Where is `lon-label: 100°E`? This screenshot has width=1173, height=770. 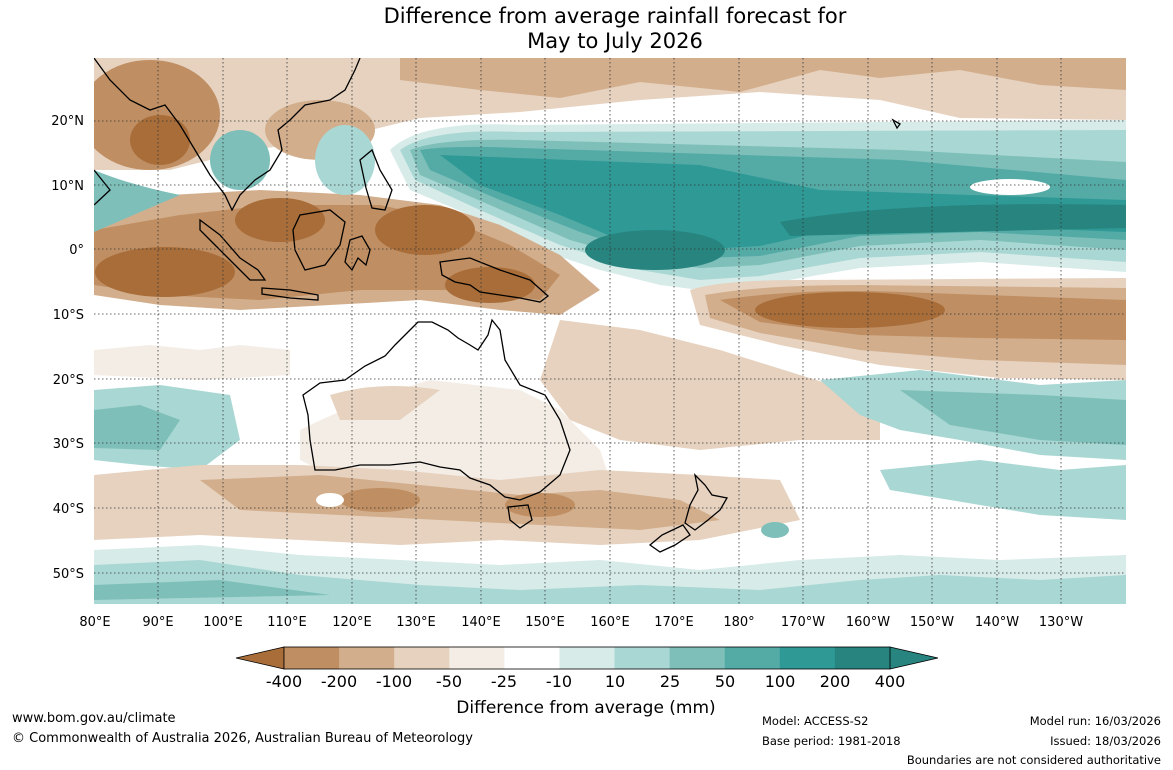
lon-label: 100°E is located at coordinates (223, 622).